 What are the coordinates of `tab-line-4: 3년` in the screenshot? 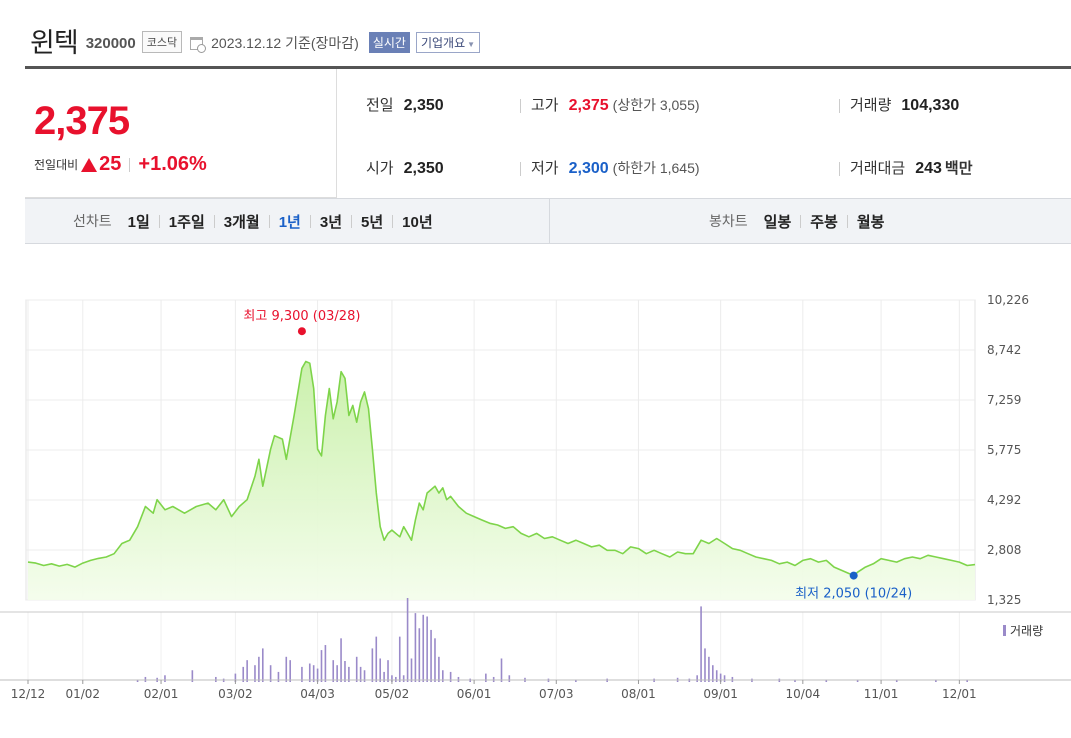 It's located at (331, 222).